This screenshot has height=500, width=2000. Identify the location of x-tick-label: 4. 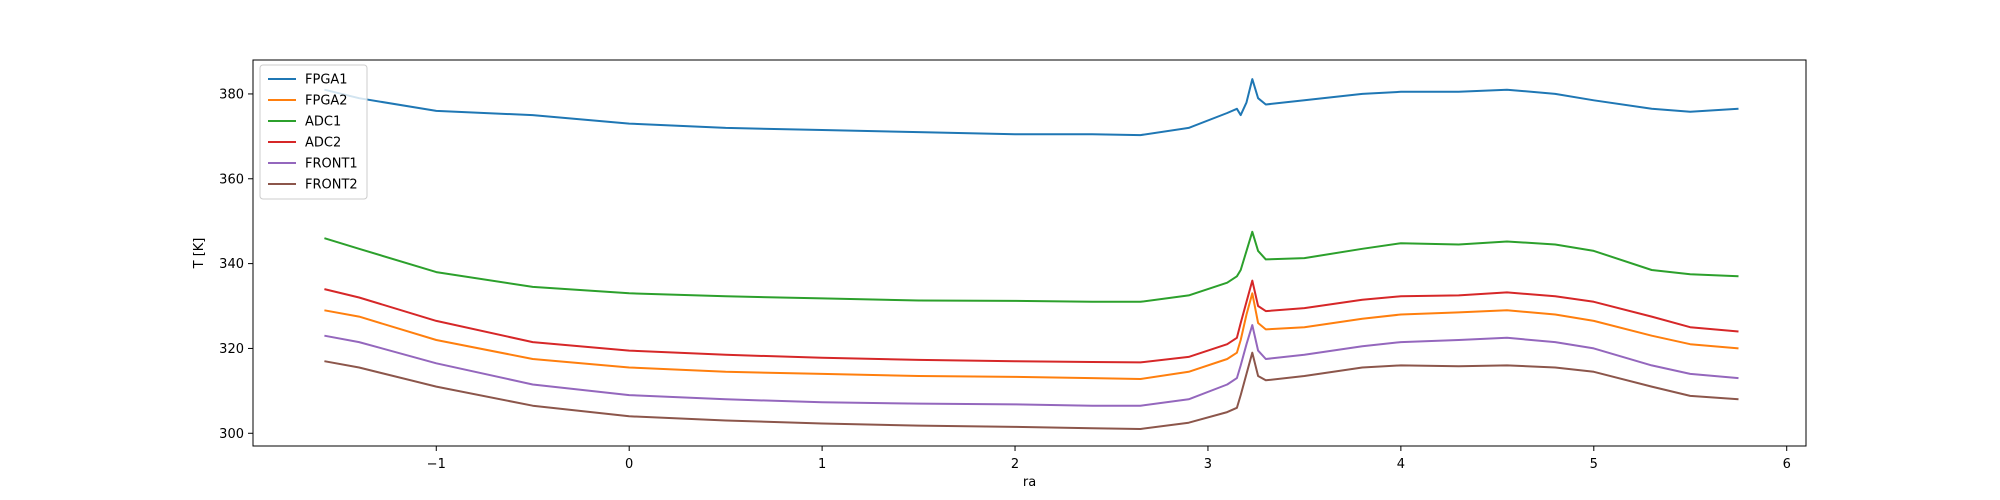
(1401, 464).